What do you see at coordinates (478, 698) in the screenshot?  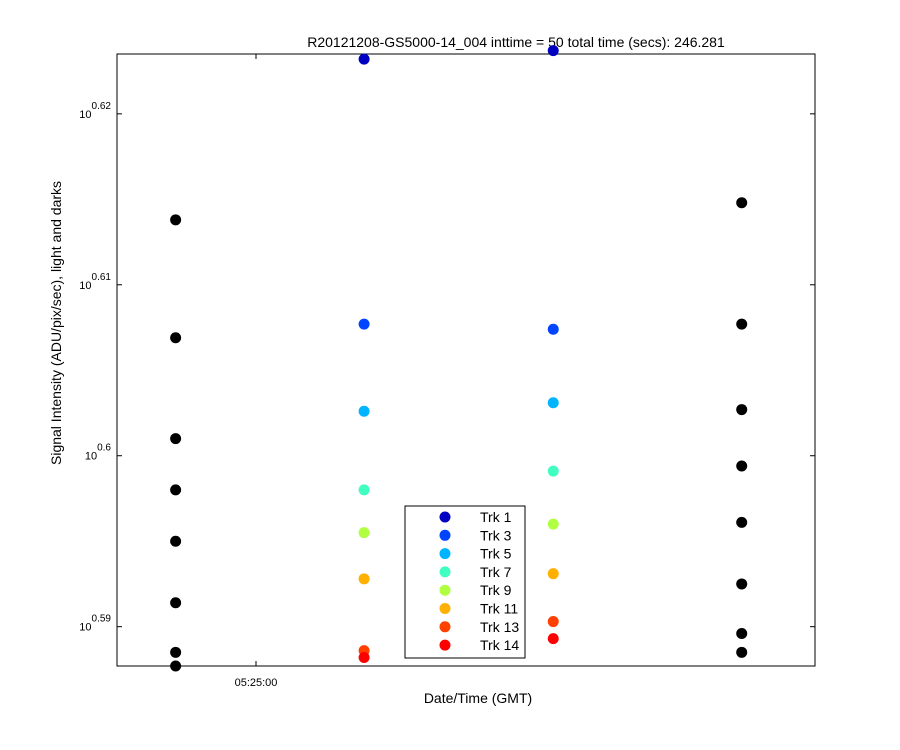 I see `x-axis-label: Date/Time (GMT)` at bounding box center [478, 698].